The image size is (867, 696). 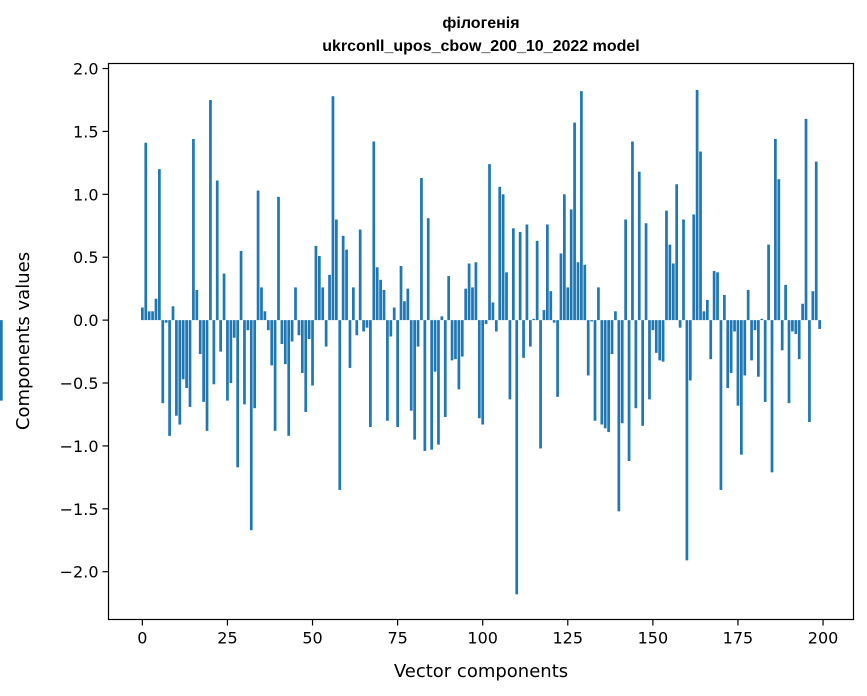 I want to click on x-tick-label: 50, so click(x=312, y=638).